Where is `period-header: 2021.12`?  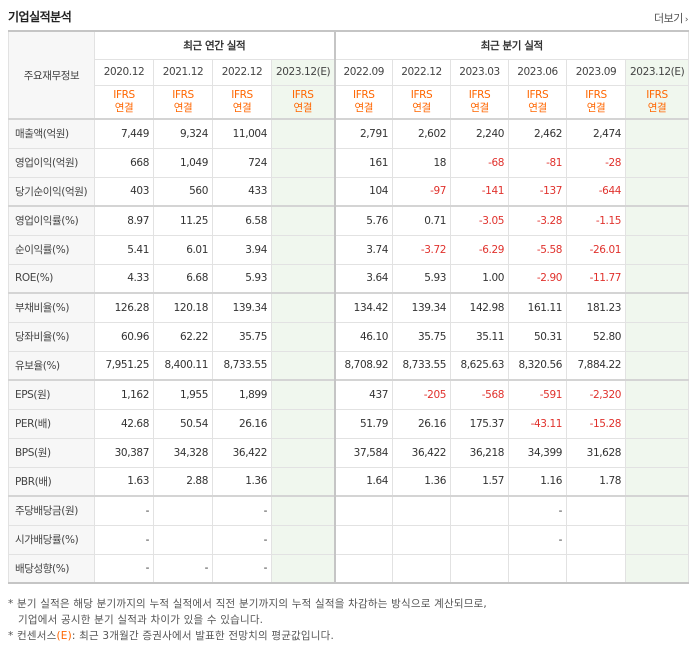 period-header: 2021.12 is located at coordinates (183, 72).